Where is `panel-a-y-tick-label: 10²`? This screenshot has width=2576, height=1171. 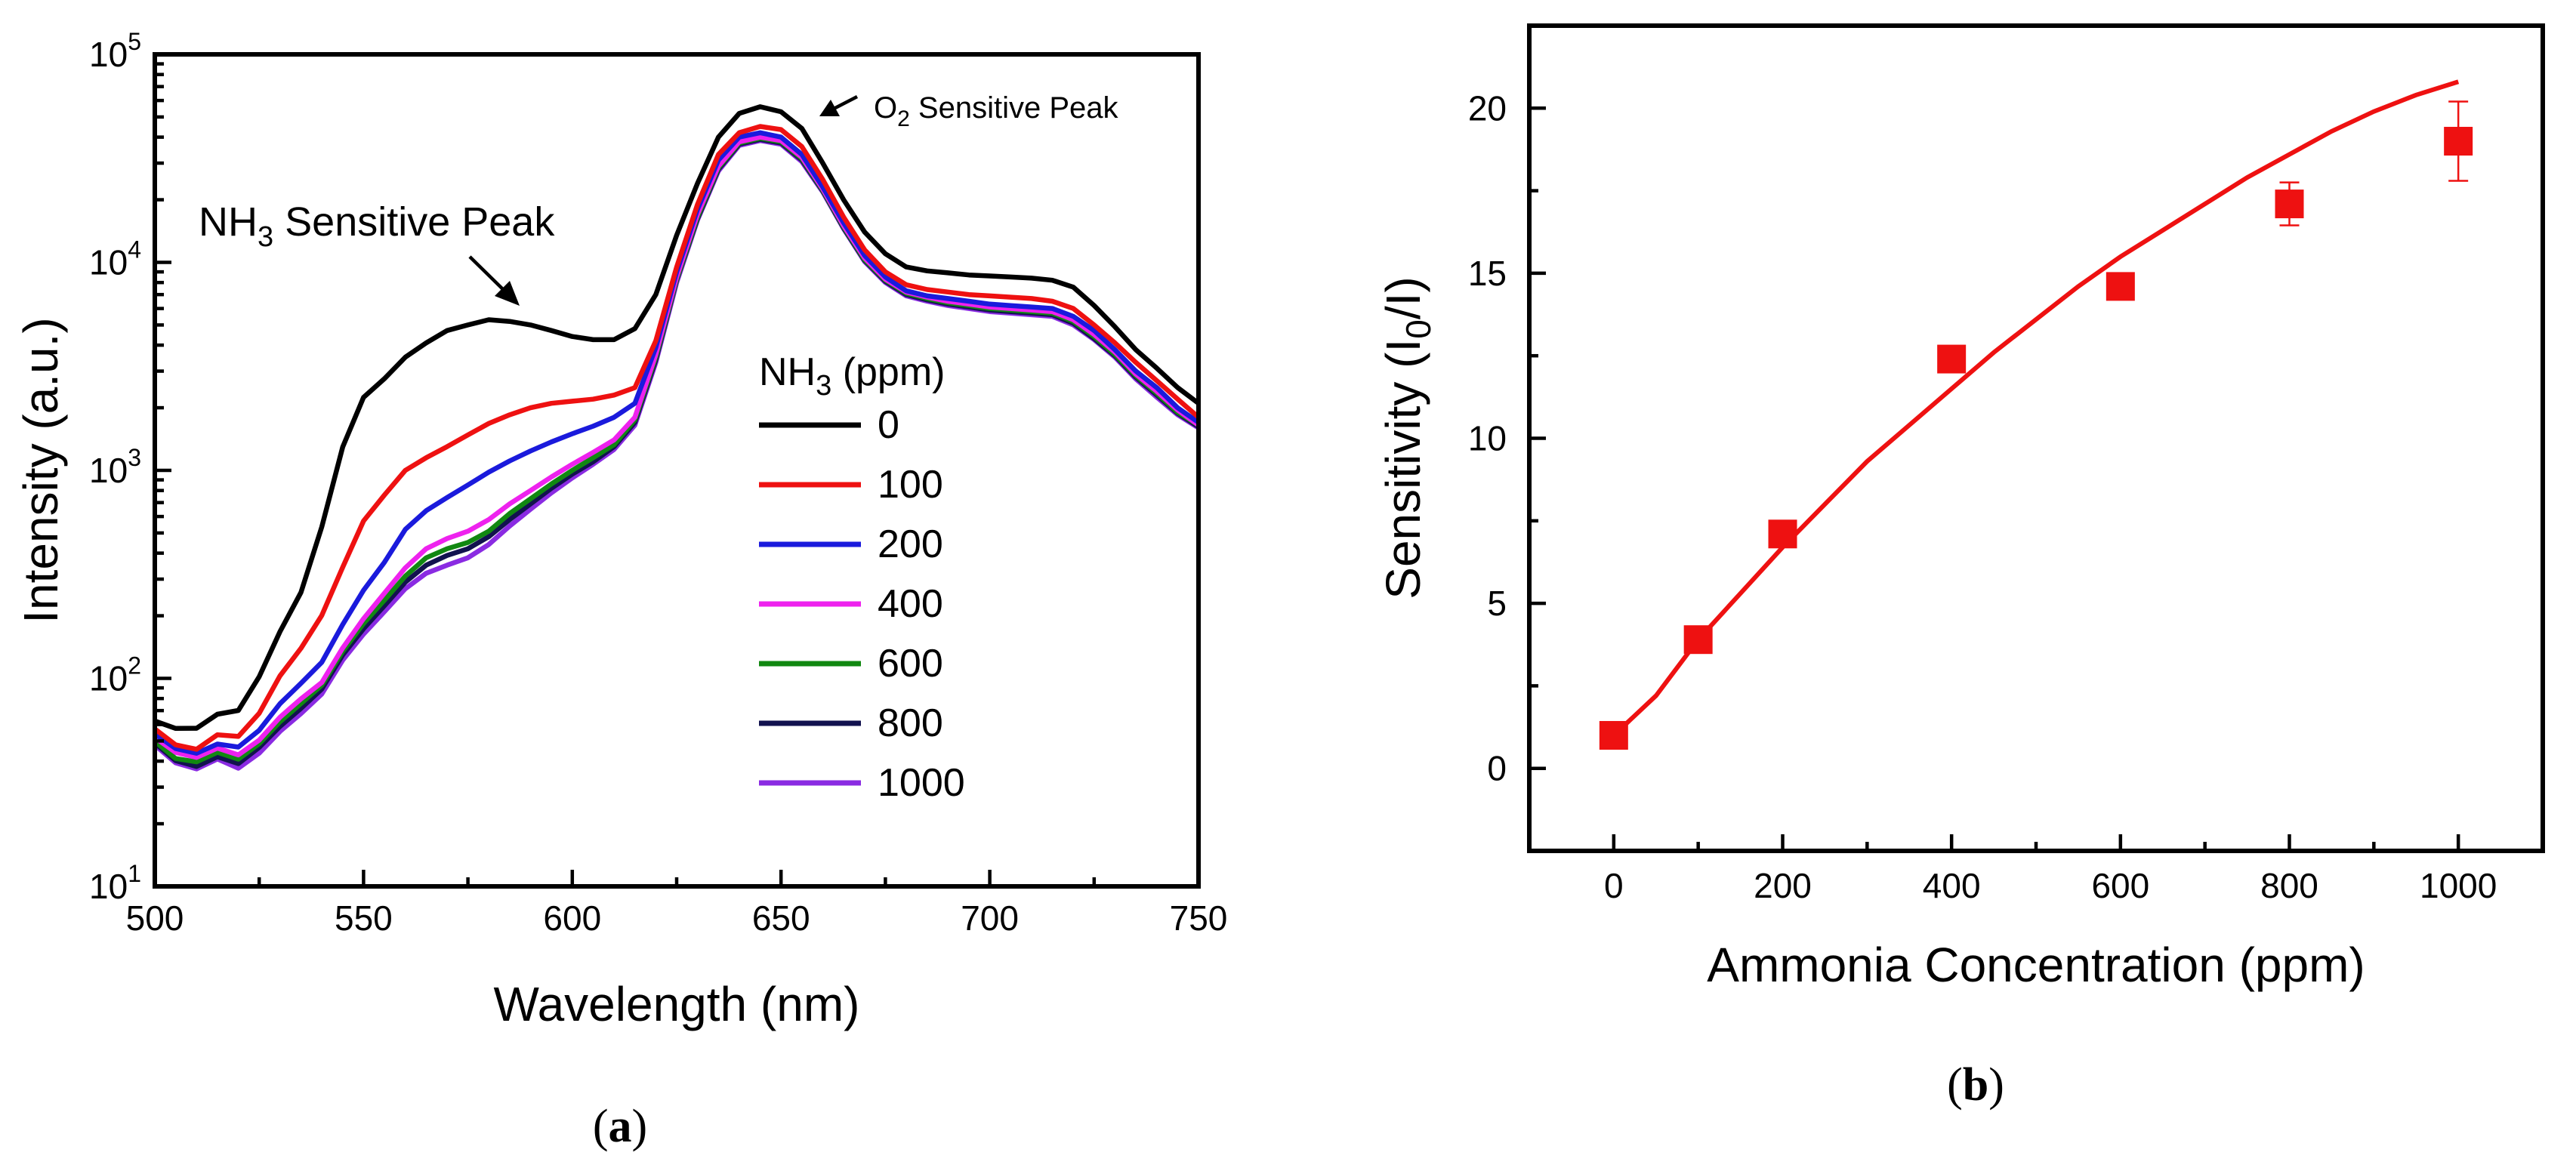
panel-a-y-tick-label: 10² is located at coordinates (115, 675).